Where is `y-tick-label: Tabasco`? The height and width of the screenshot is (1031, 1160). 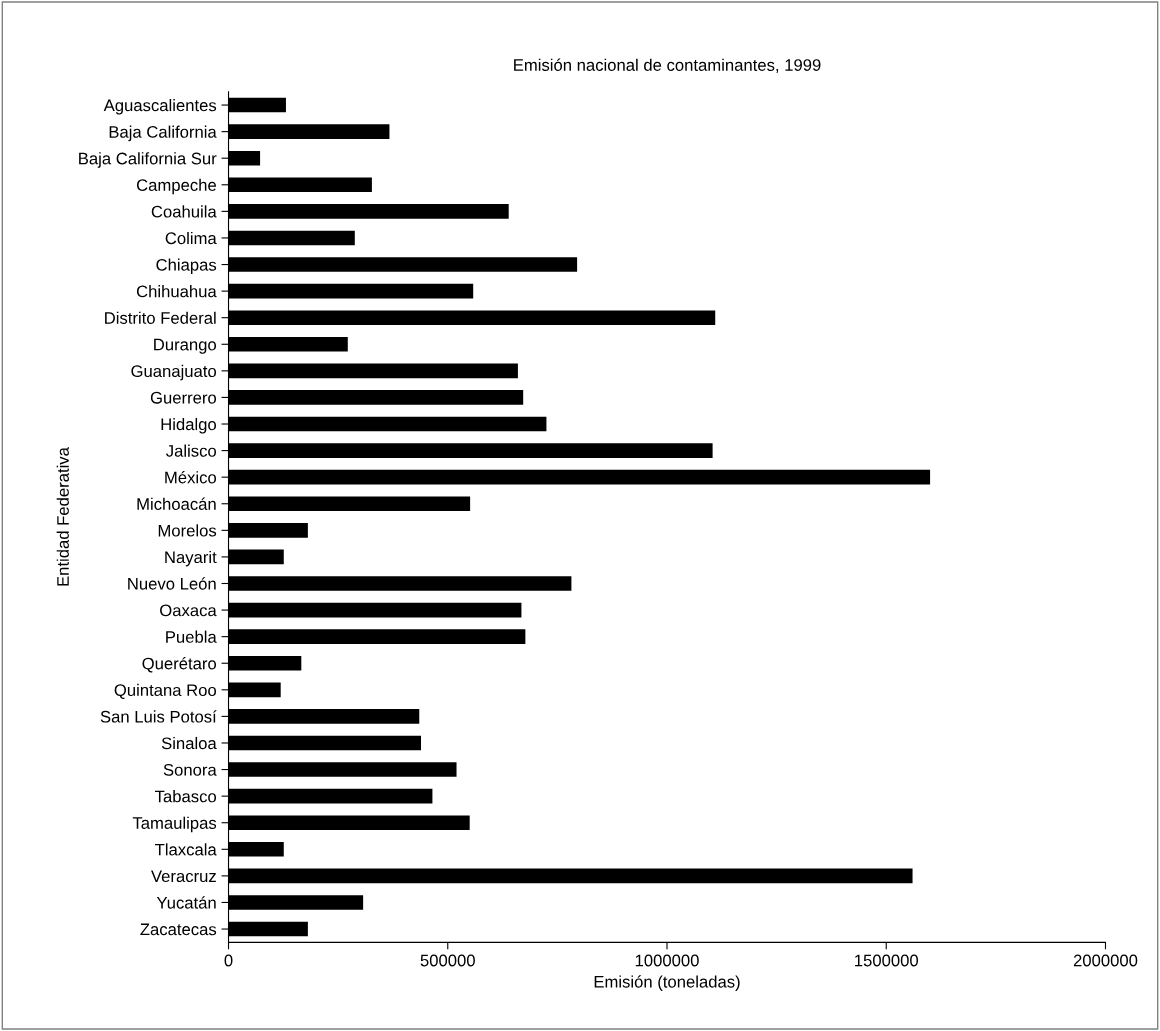 y-tick-label: Tabasco is located at coordinates (186, 796).